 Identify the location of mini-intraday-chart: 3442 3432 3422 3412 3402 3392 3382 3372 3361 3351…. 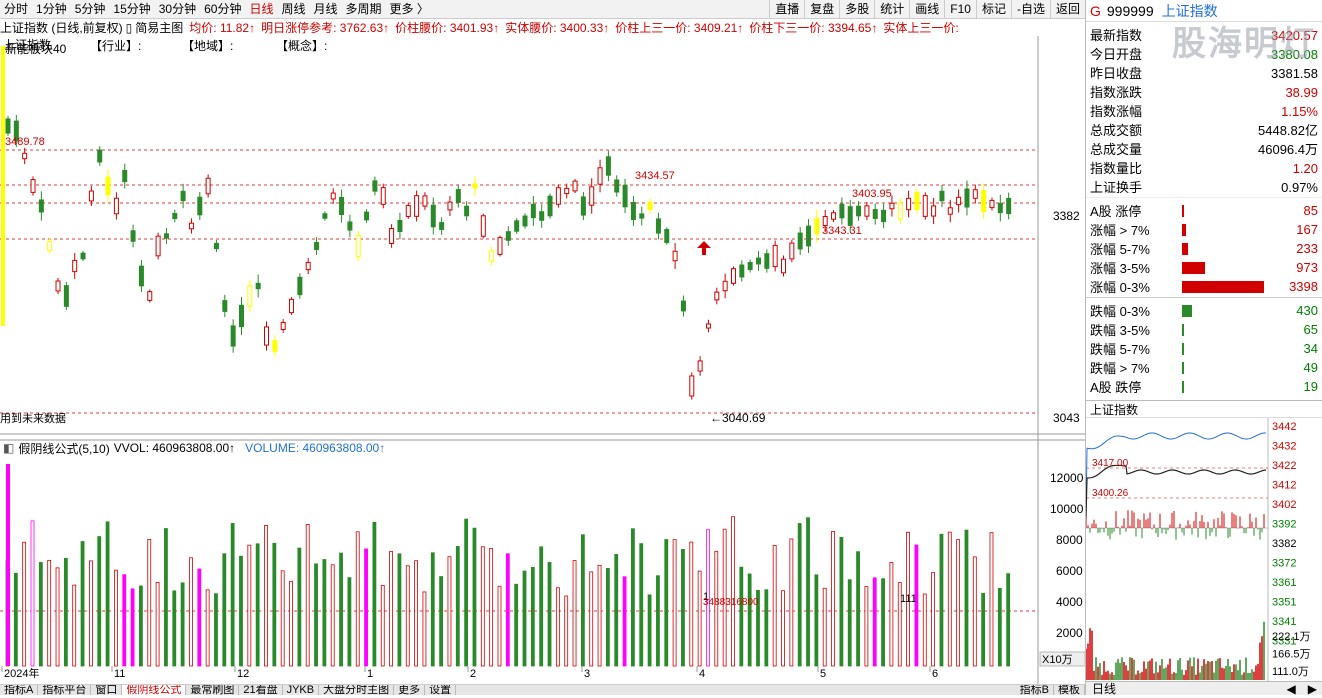
(1203, 557).